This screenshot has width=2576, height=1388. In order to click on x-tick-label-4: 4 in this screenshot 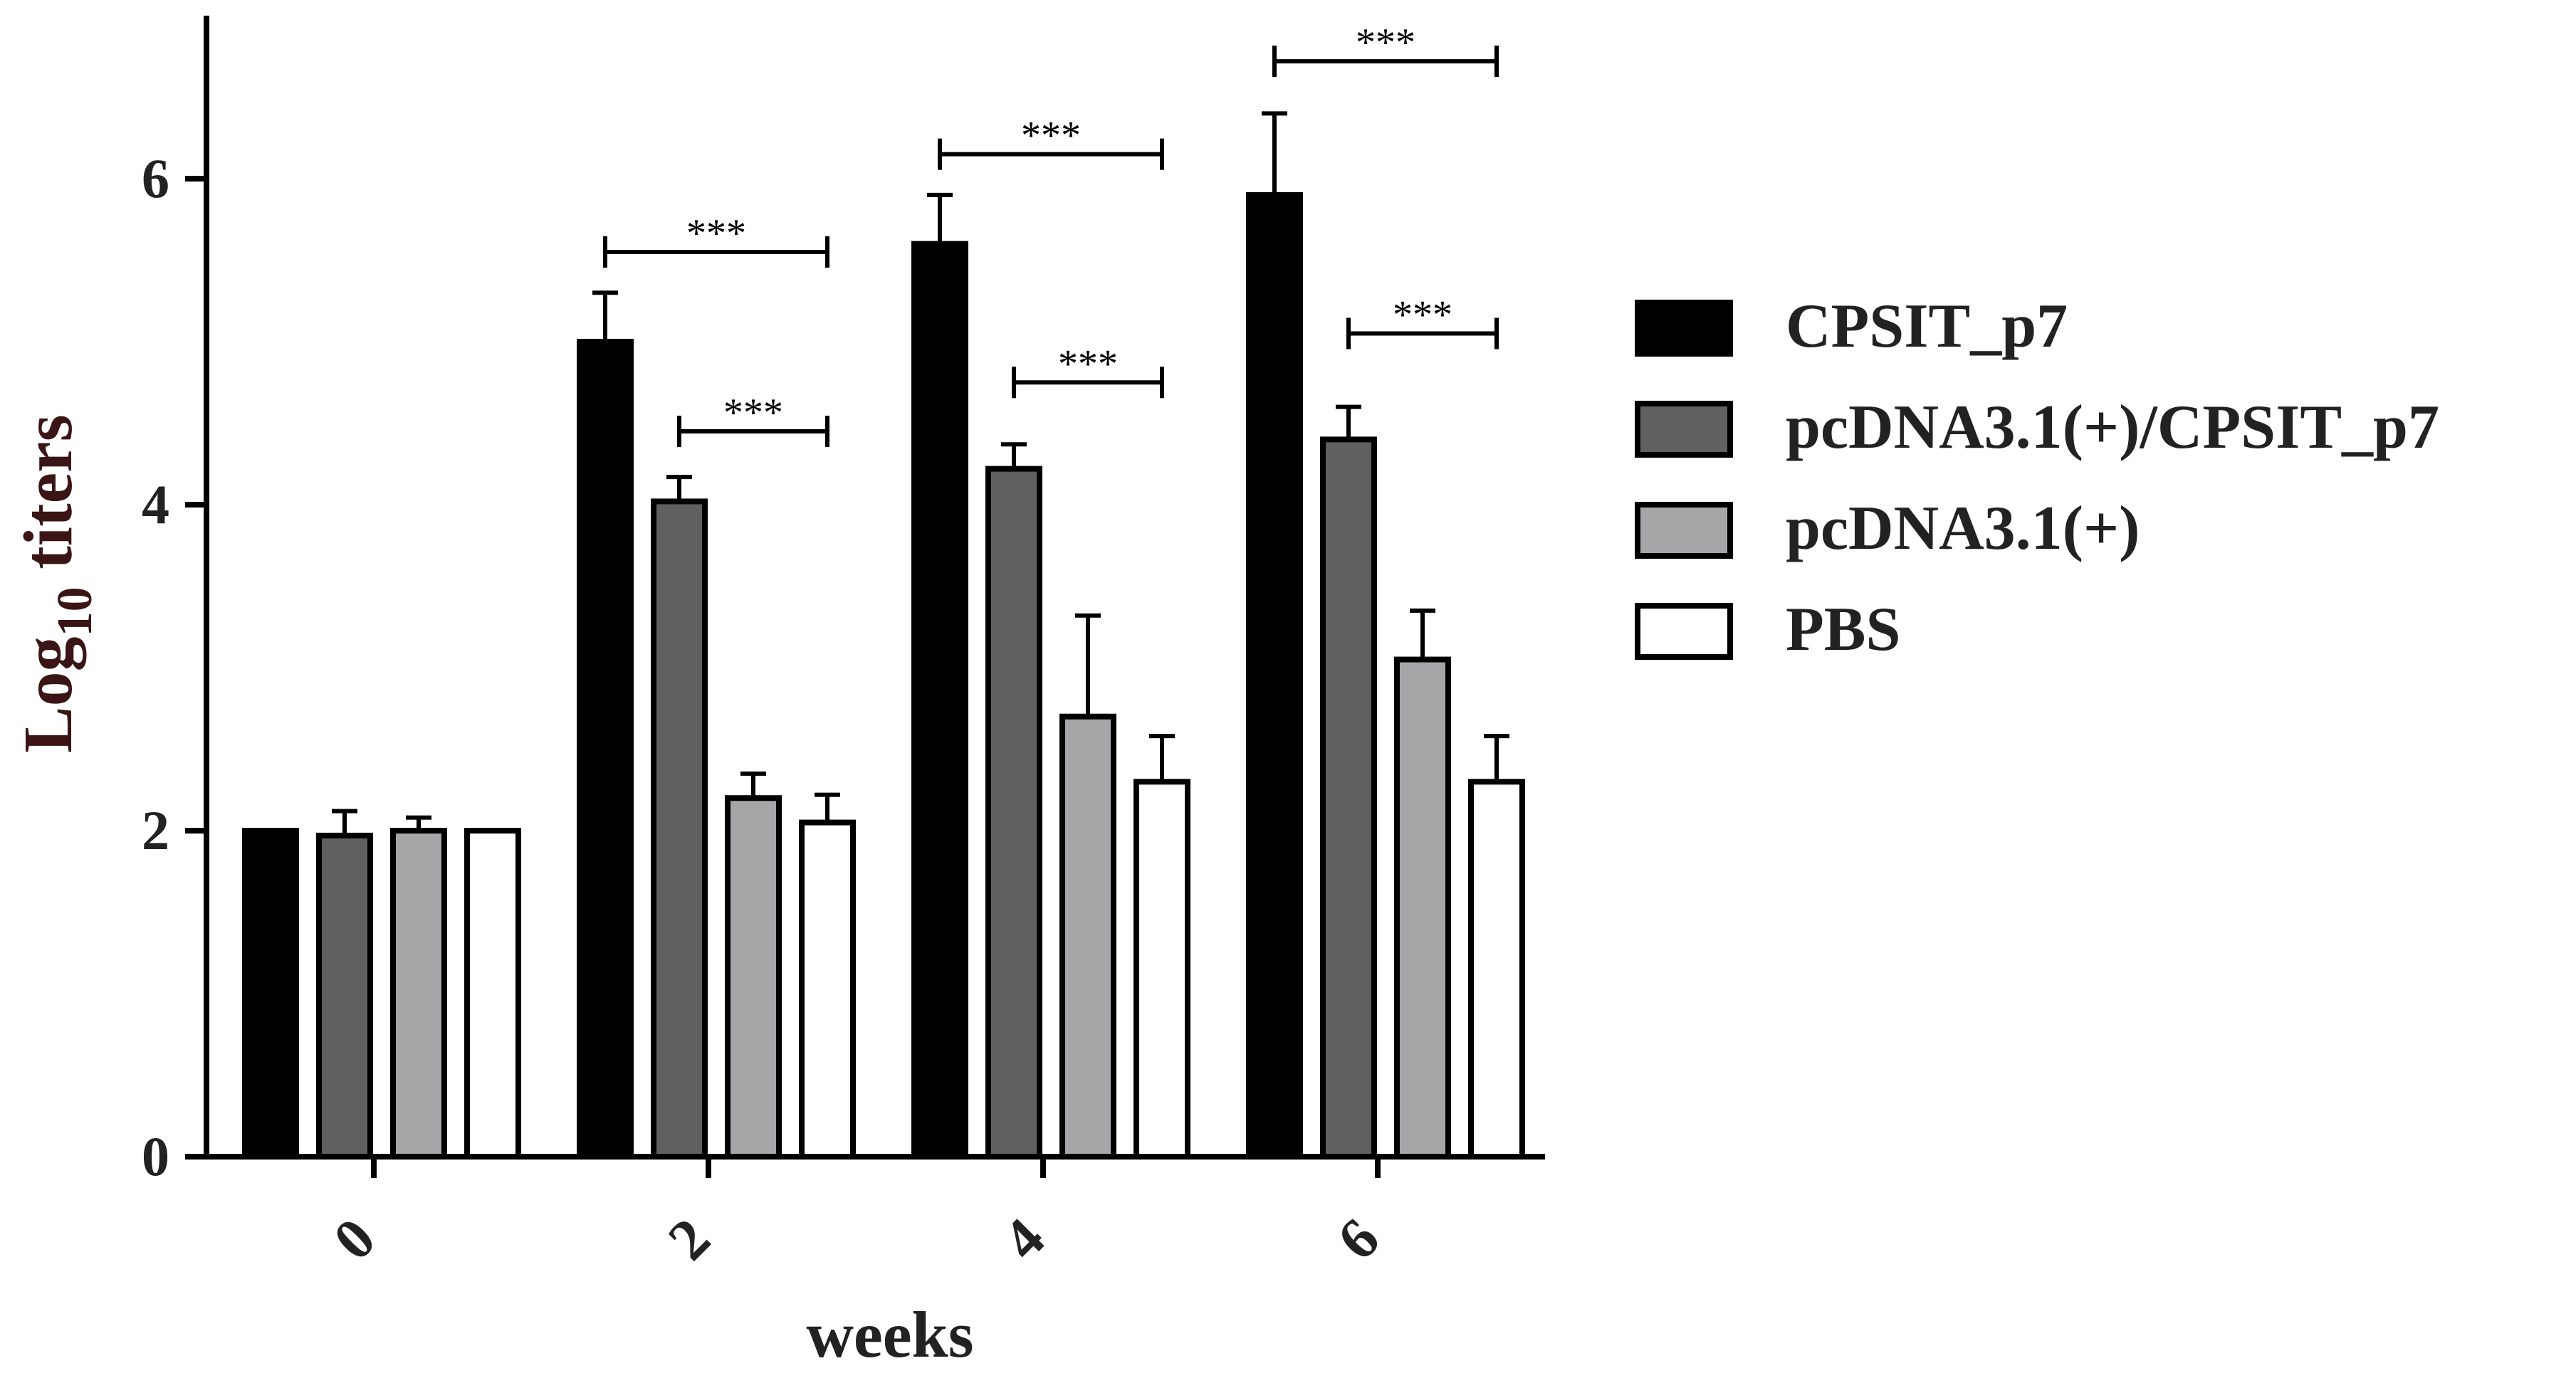, I will do `click(1023, 1239)`.